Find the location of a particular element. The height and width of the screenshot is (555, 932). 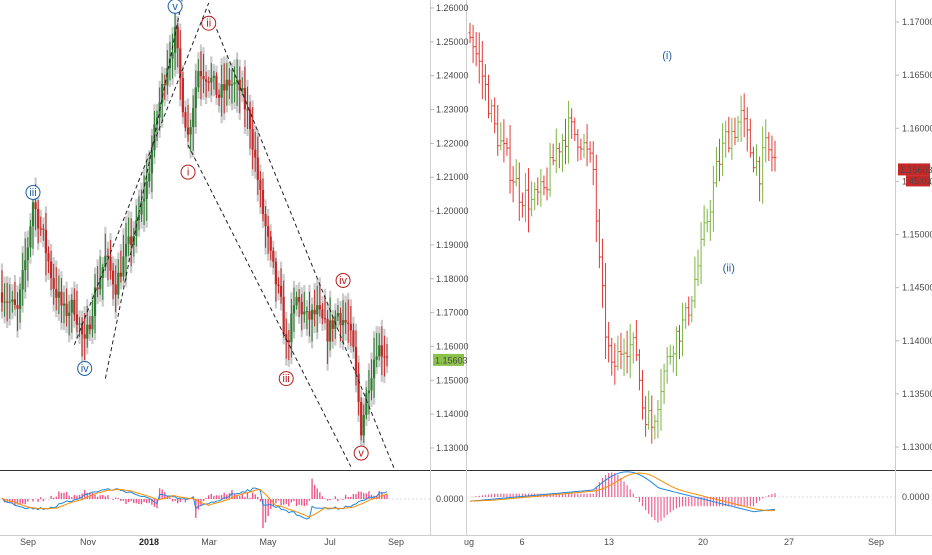

right-time-tick: ug is located at coordinates (469, 542).